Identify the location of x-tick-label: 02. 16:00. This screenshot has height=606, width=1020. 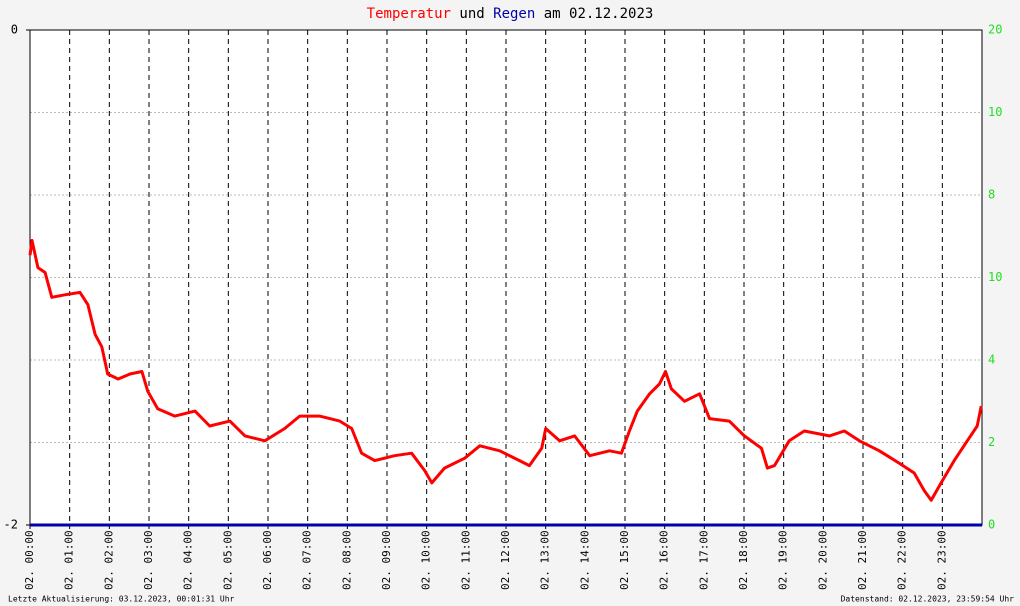
(664, 560).